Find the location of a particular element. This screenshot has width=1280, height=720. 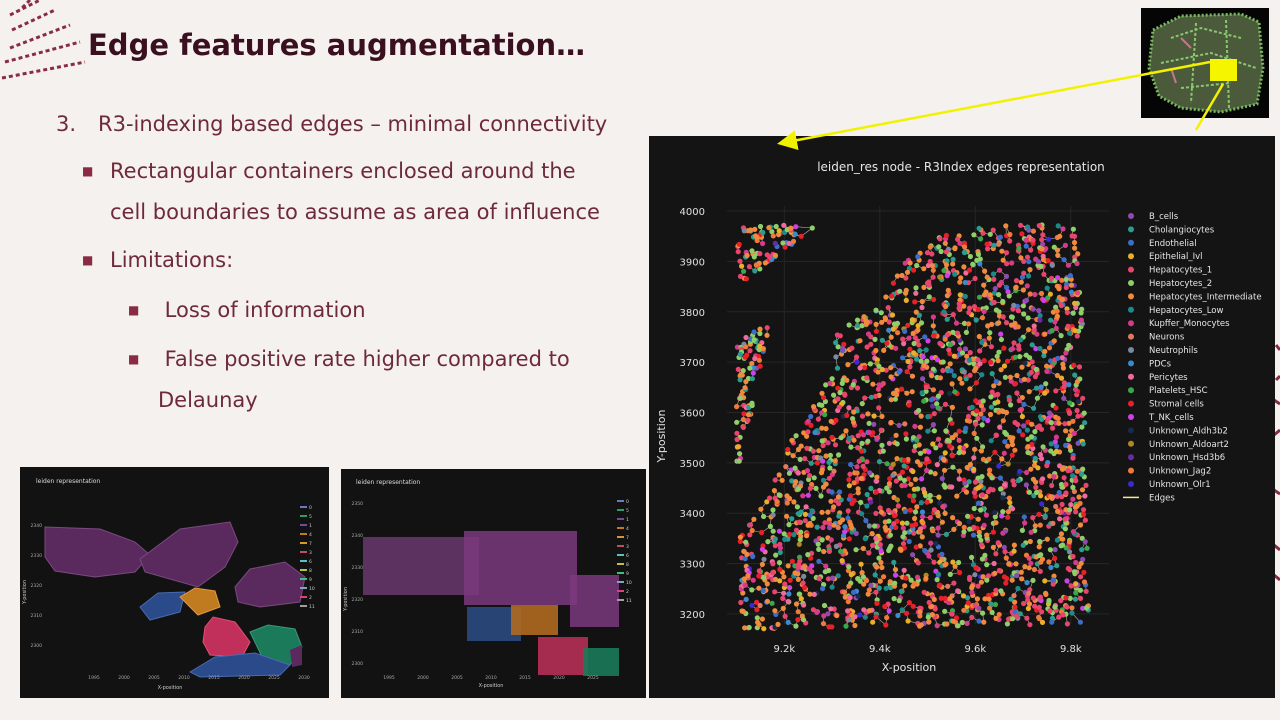

cluster-polygon is located at coordinates (296, 656).